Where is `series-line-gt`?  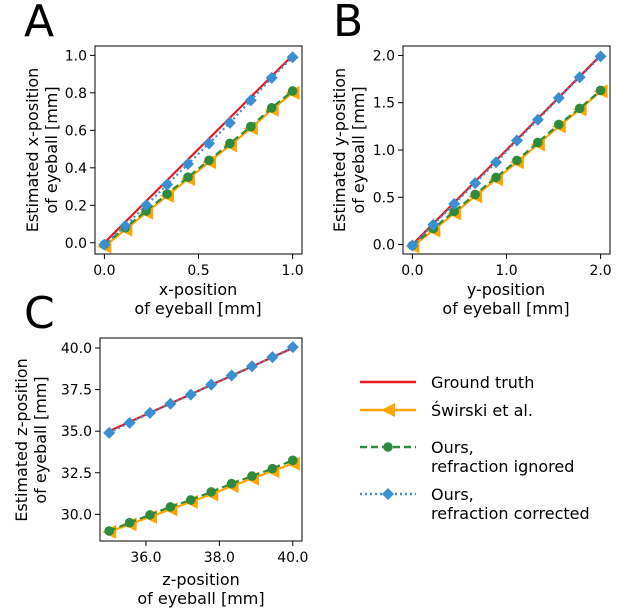
series-line-gt is located at coordinates (198, 149).